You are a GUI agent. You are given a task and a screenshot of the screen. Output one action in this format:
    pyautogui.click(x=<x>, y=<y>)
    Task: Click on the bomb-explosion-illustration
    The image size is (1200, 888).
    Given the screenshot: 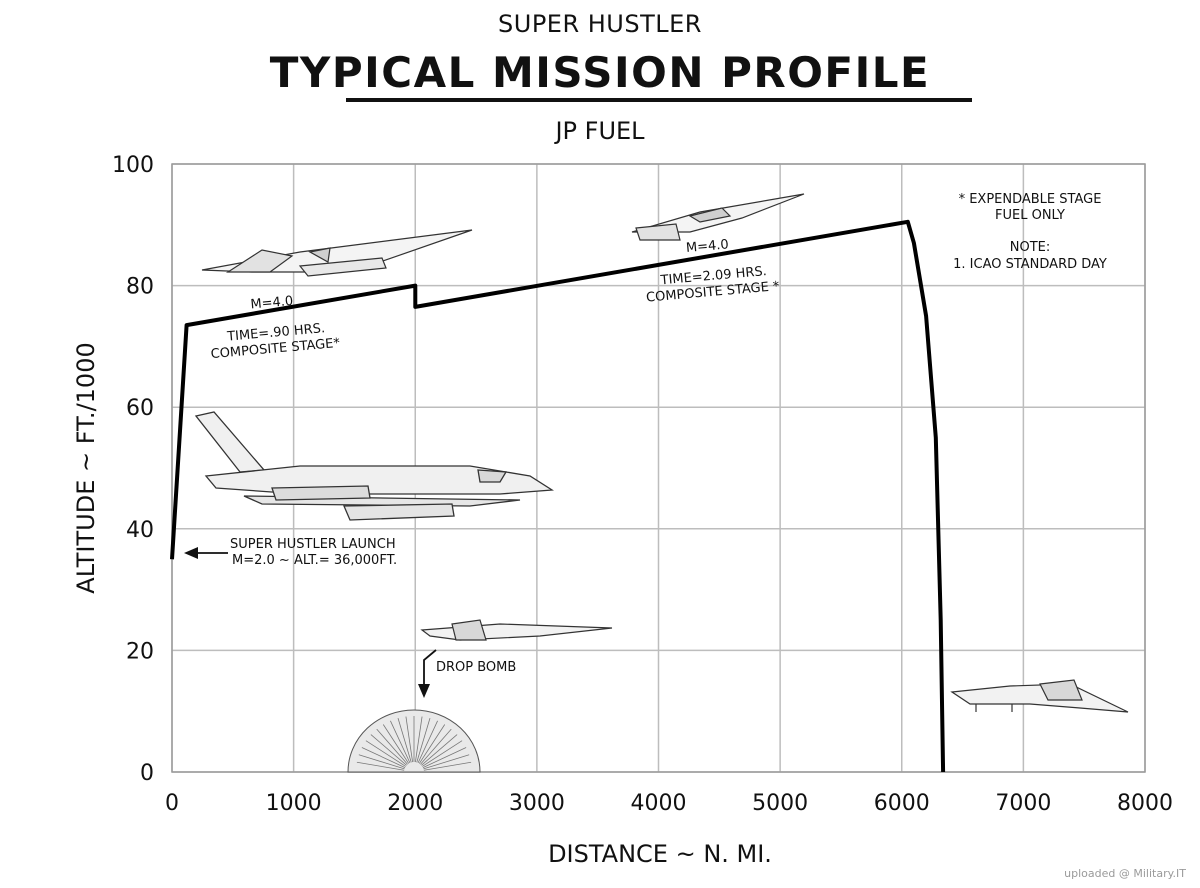 What is the action you would take?
    pyautogui.click(x=414, y=741)
    